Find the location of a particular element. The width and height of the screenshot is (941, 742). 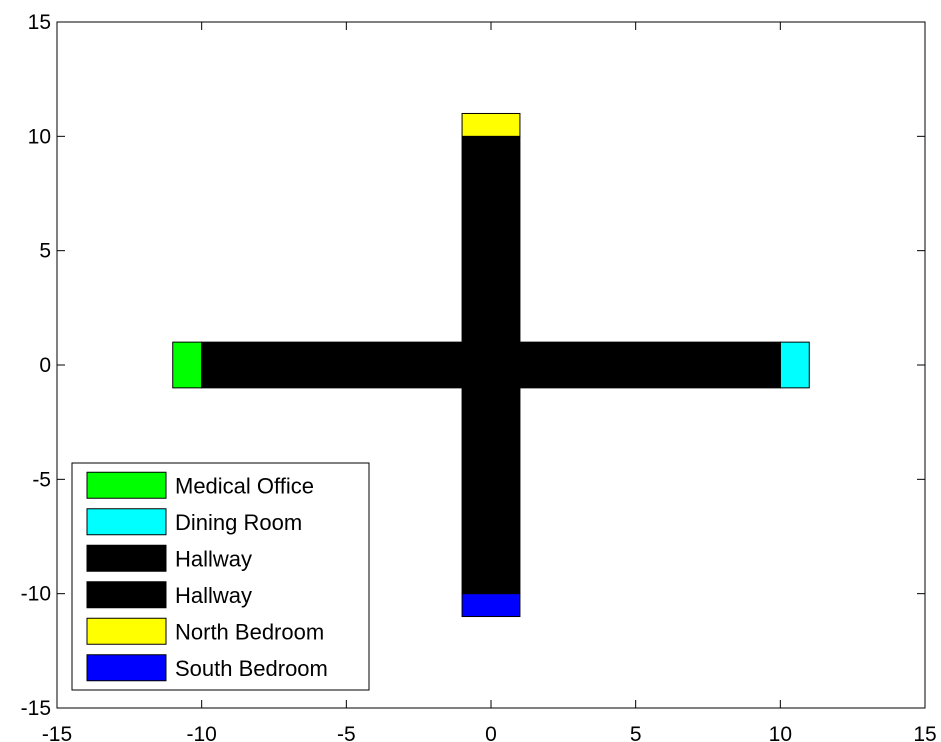

legend-box is located at coordinates (220, 576).